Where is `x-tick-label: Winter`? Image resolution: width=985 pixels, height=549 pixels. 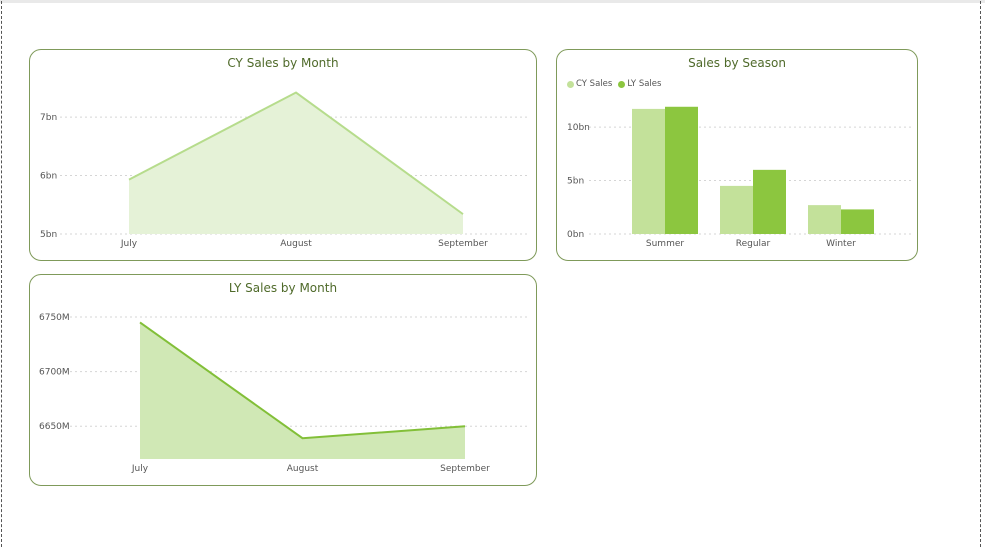
x-tick-label: Winter is located at coordinates (841, 244).